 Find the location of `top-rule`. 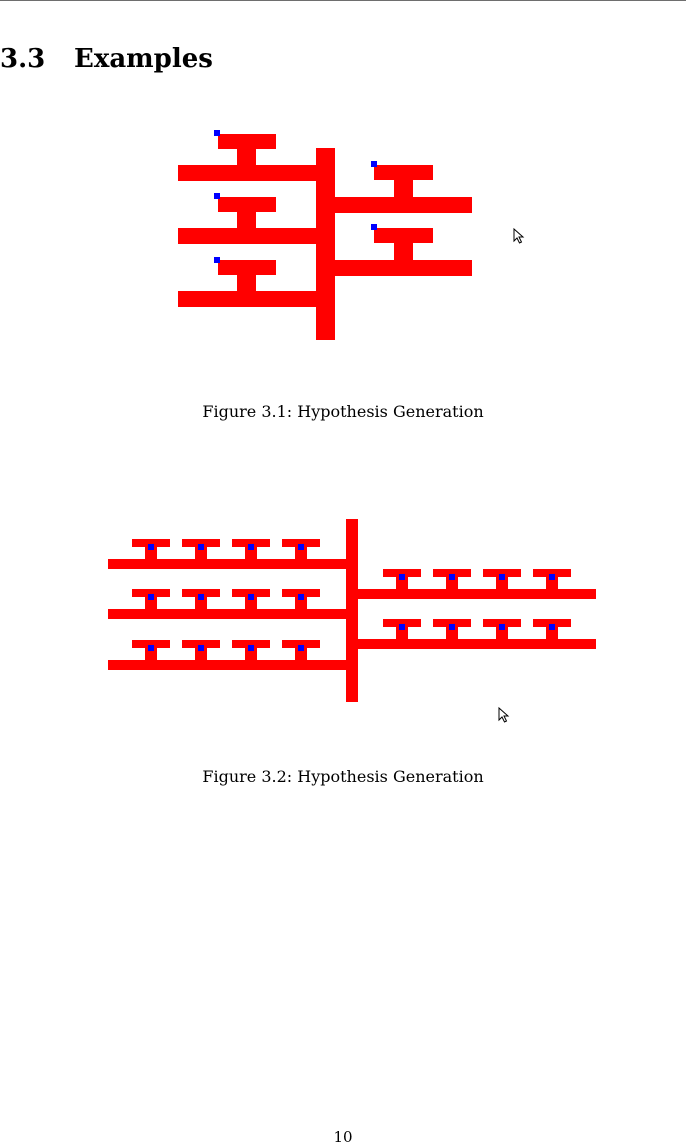

top-rule is located at coordinates (343, 0).